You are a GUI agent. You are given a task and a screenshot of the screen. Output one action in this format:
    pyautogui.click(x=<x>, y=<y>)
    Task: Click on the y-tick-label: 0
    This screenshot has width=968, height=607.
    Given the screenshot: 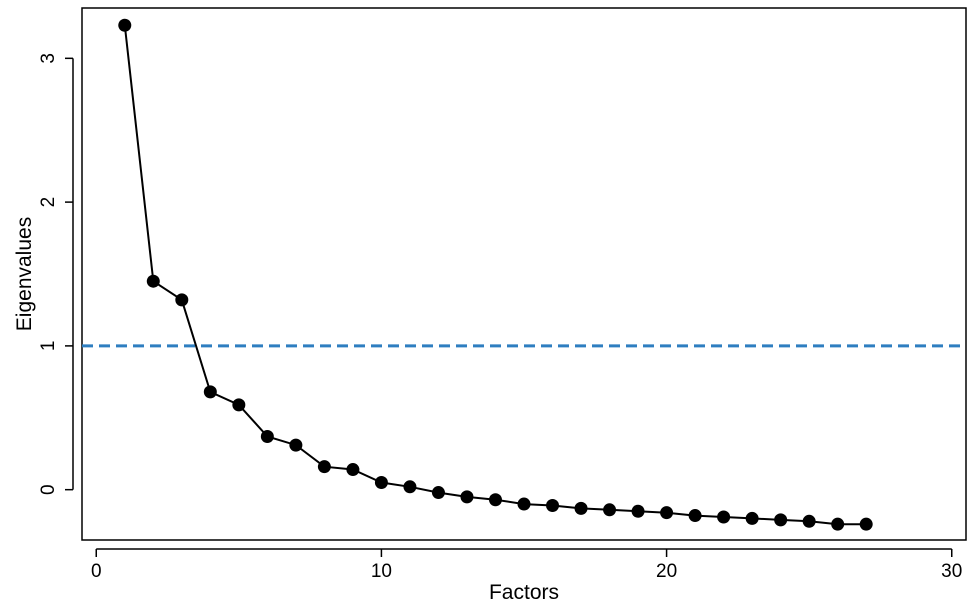 What is the action you would take?
    pyautogui.click(x=48, y=489)
    